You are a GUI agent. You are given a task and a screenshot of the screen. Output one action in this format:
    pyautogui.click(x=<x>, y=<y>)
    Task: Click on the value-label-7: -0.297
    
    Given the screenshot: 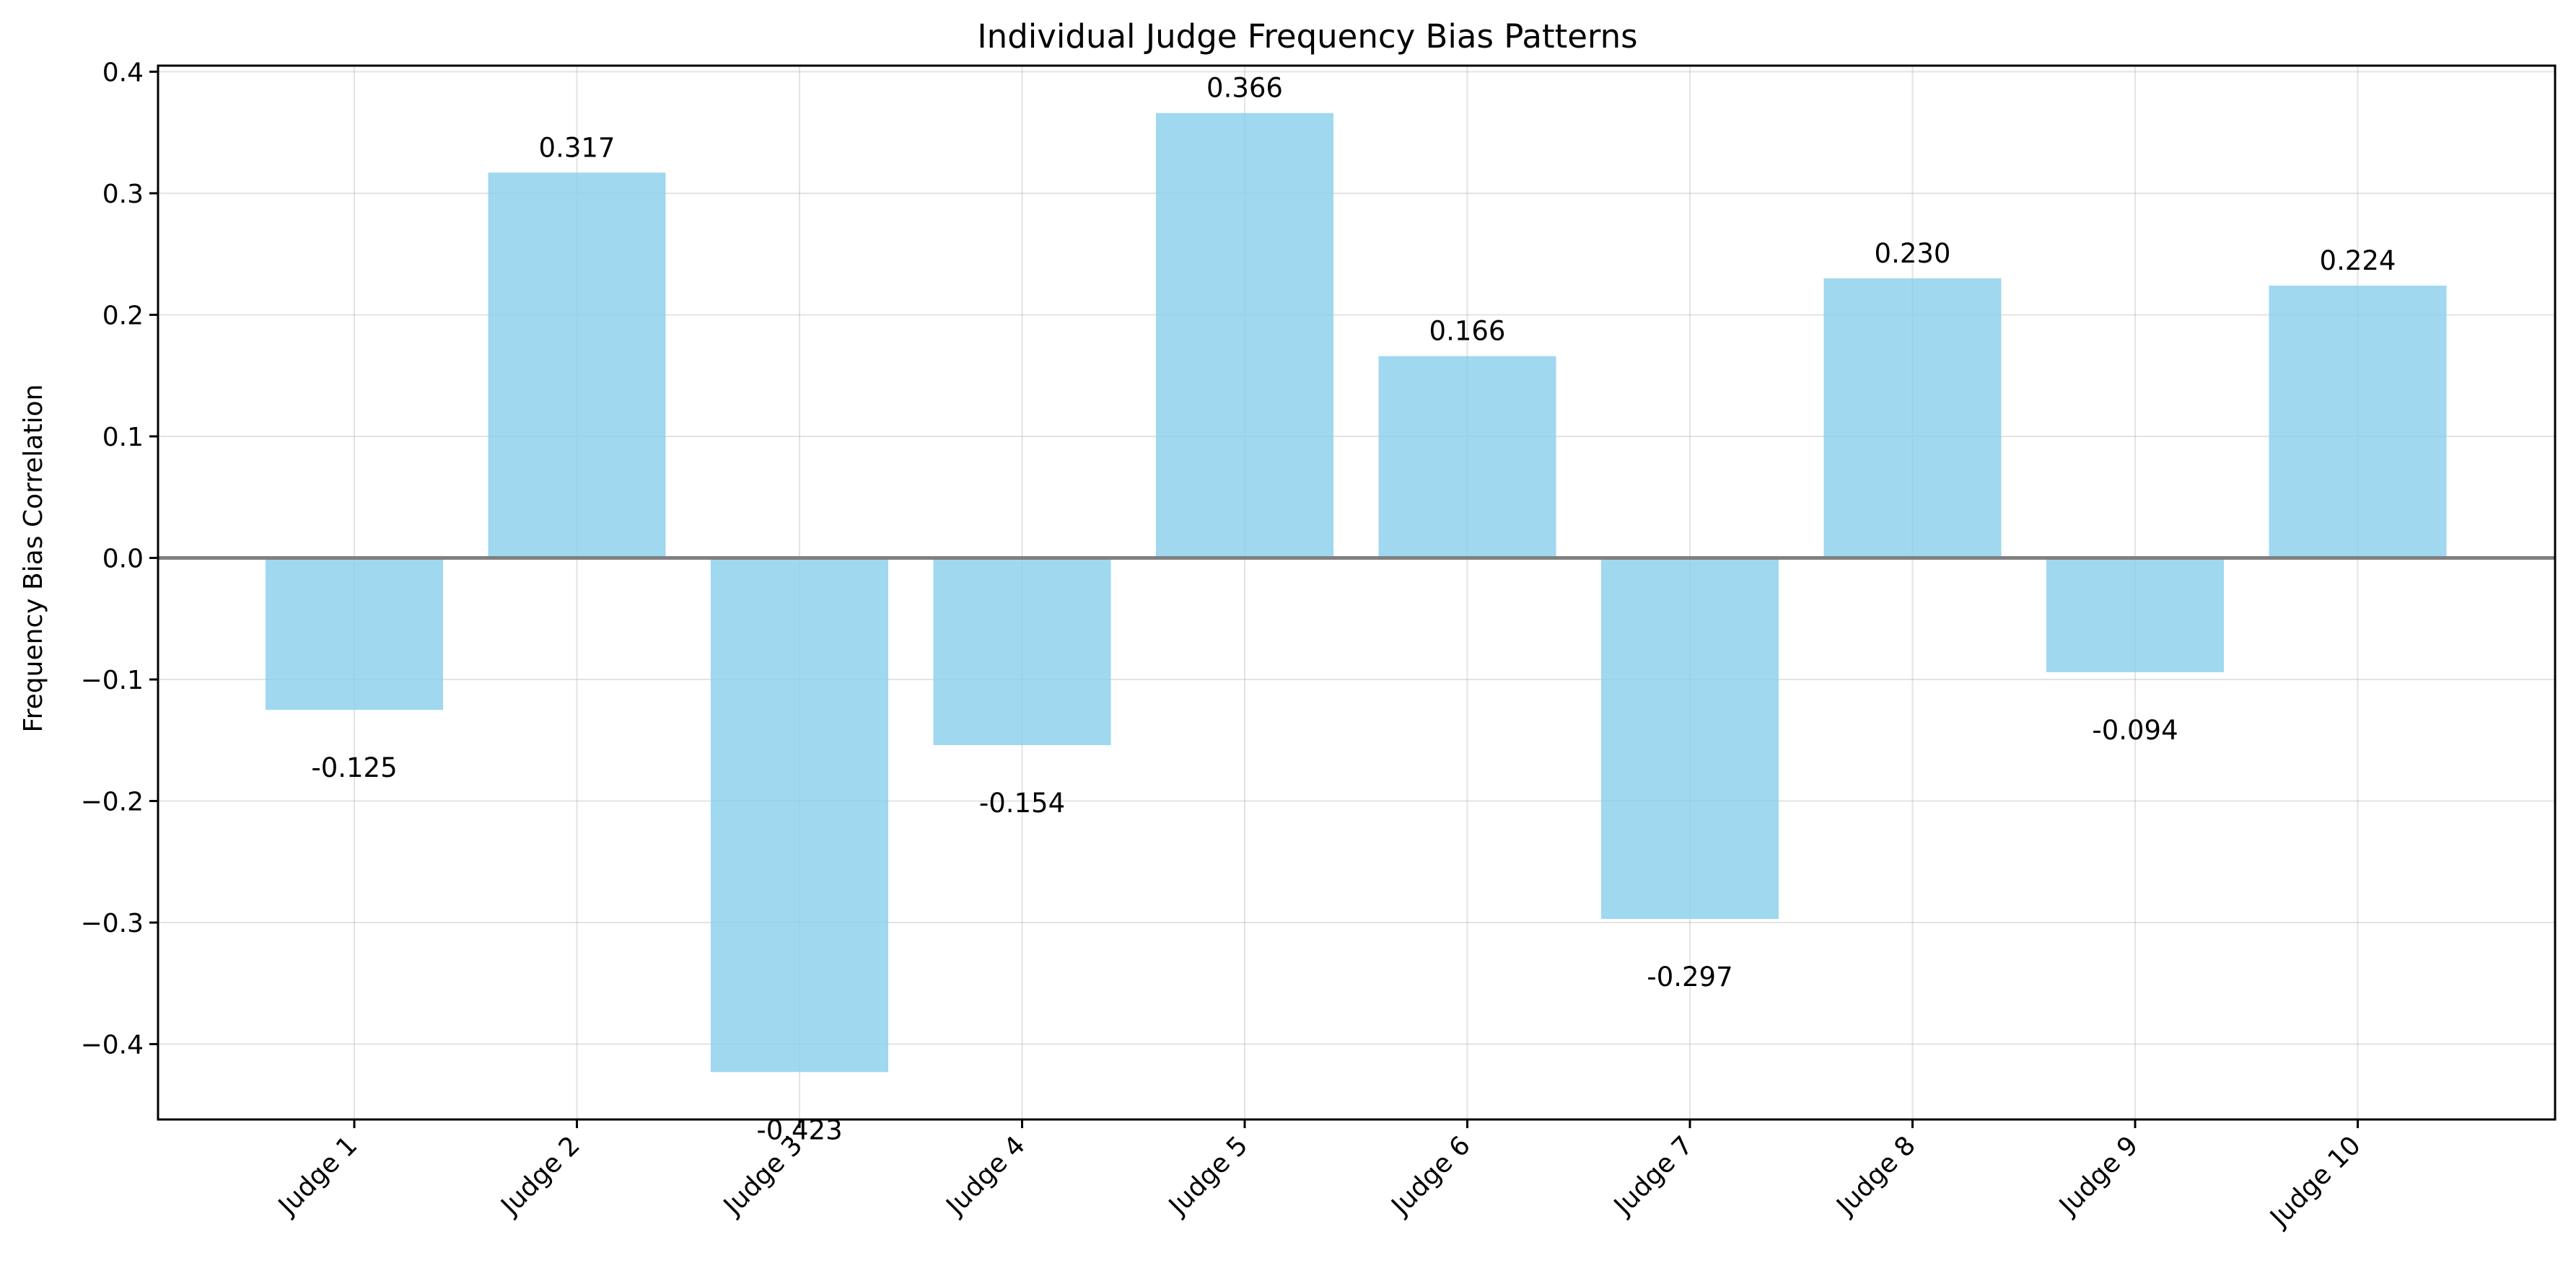 What is the action you would take?
    pyautogui.click(x=1689, y=978)
    